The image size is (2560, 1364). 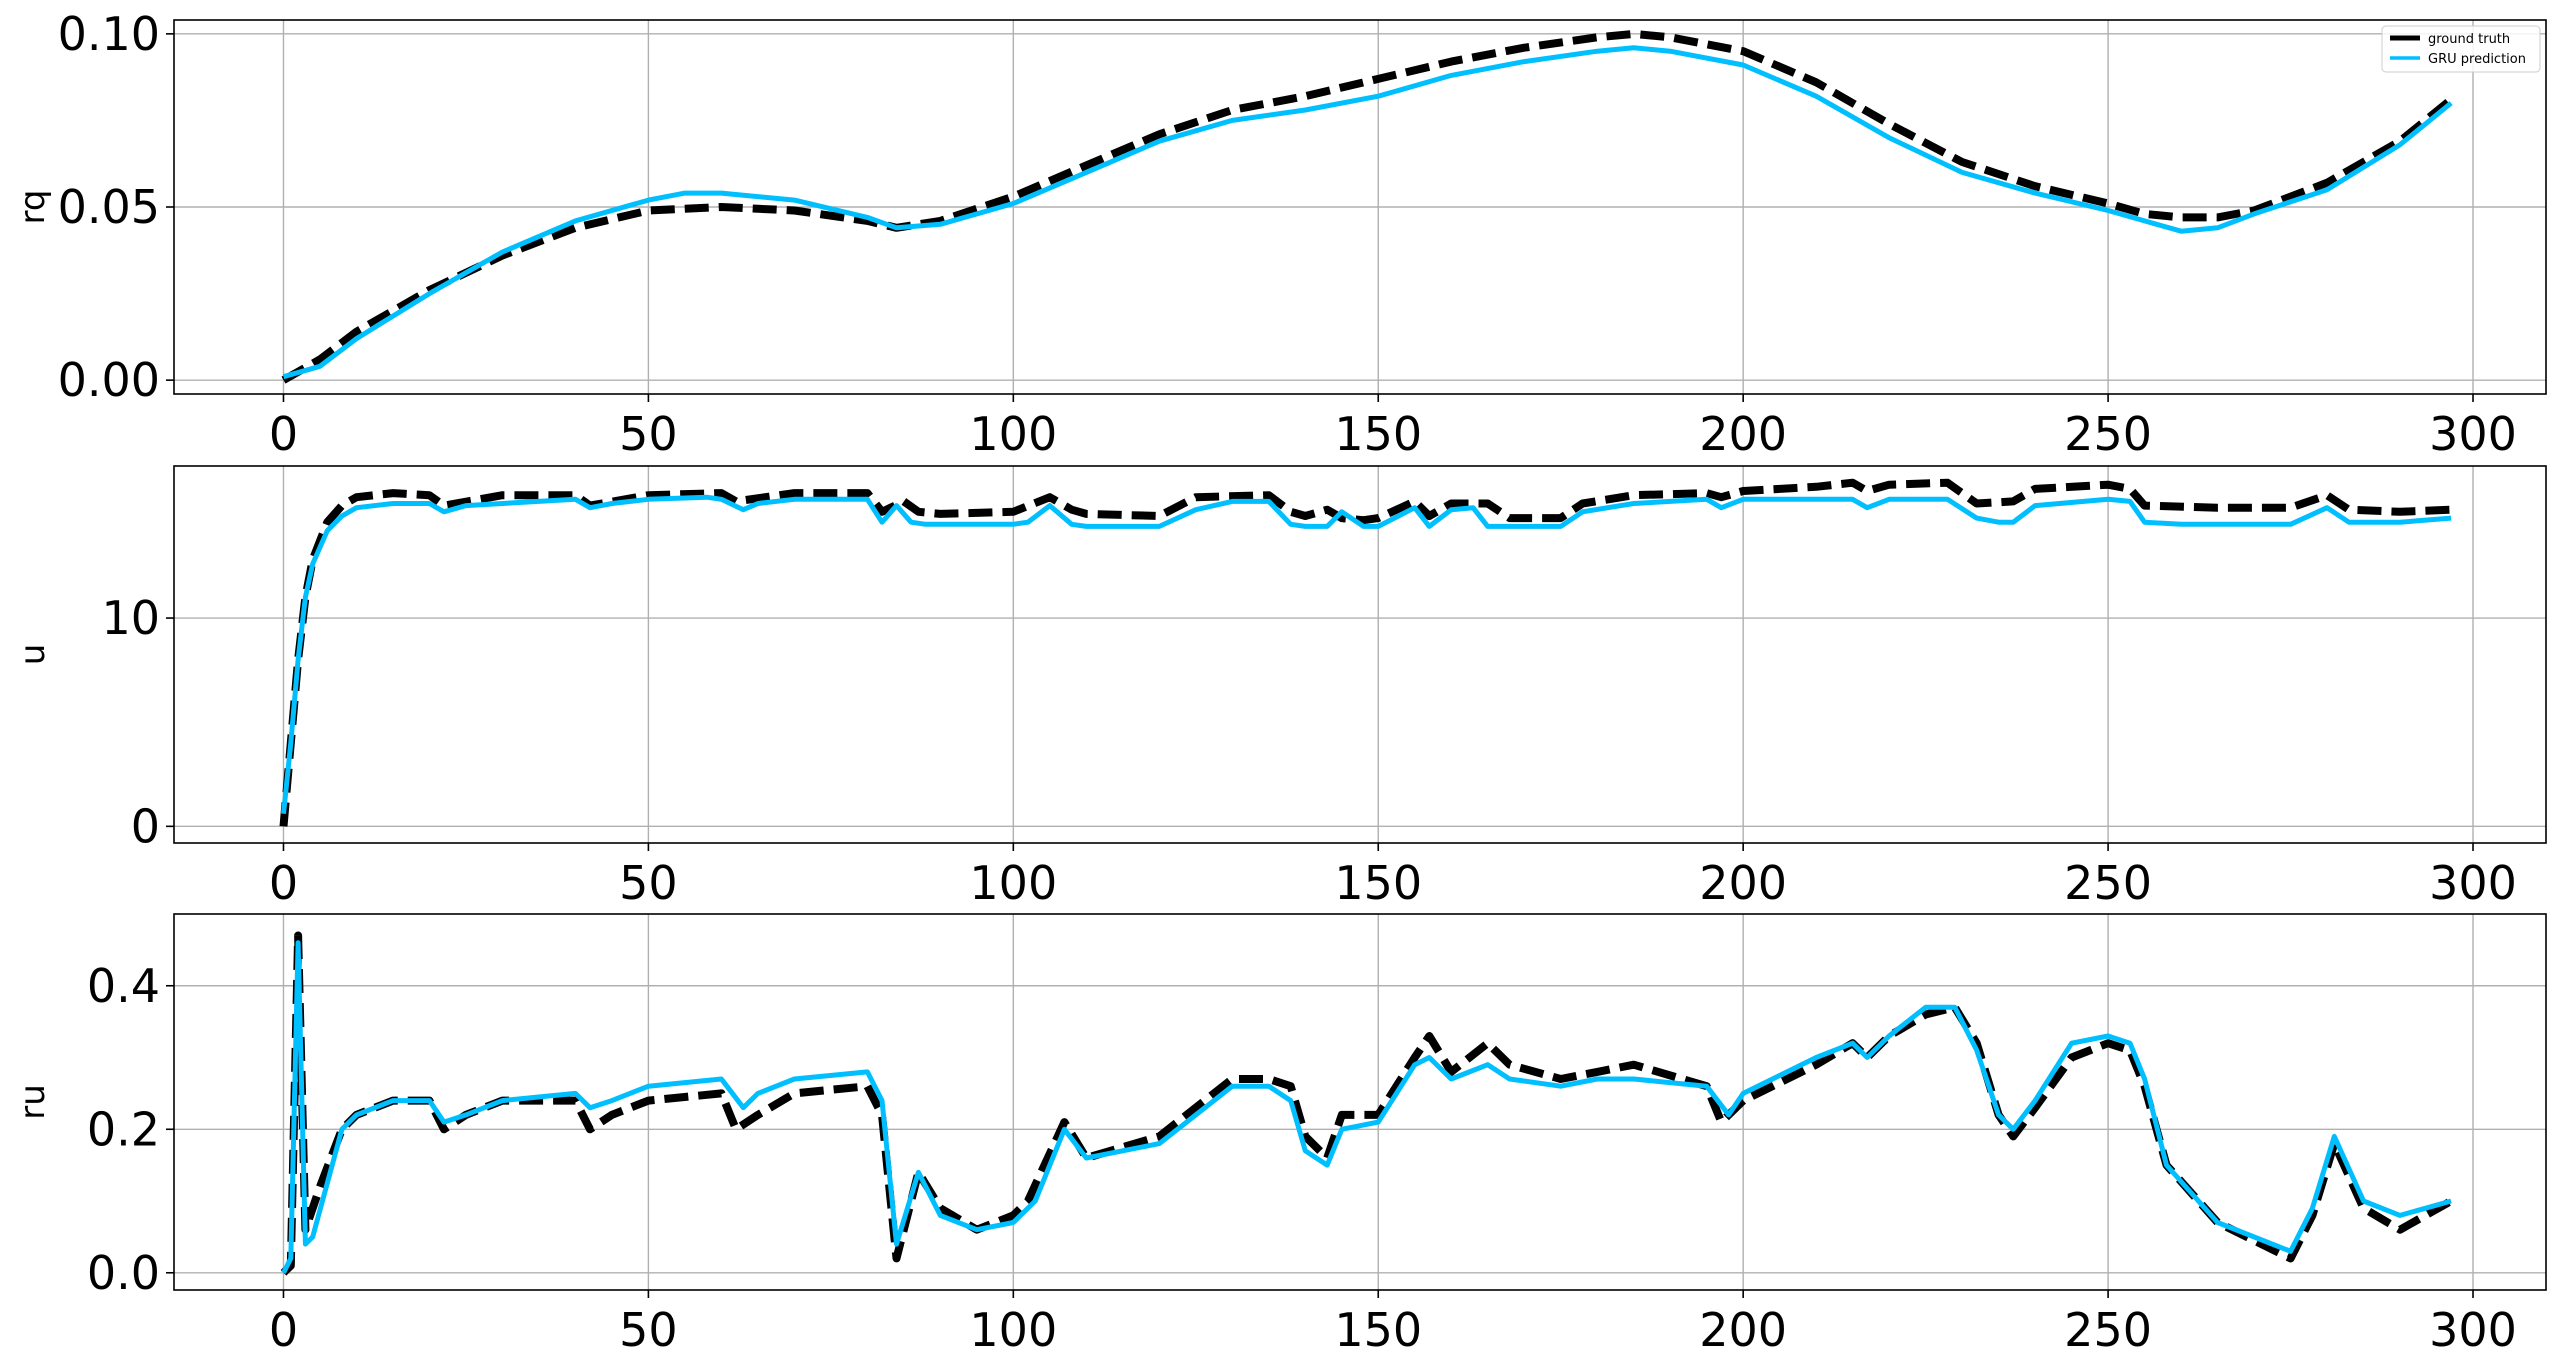 What do you see at coordinates (109, 380) in the screenshot?
I see `y-tick-label: 0.00` at bounding box center [109, 380].